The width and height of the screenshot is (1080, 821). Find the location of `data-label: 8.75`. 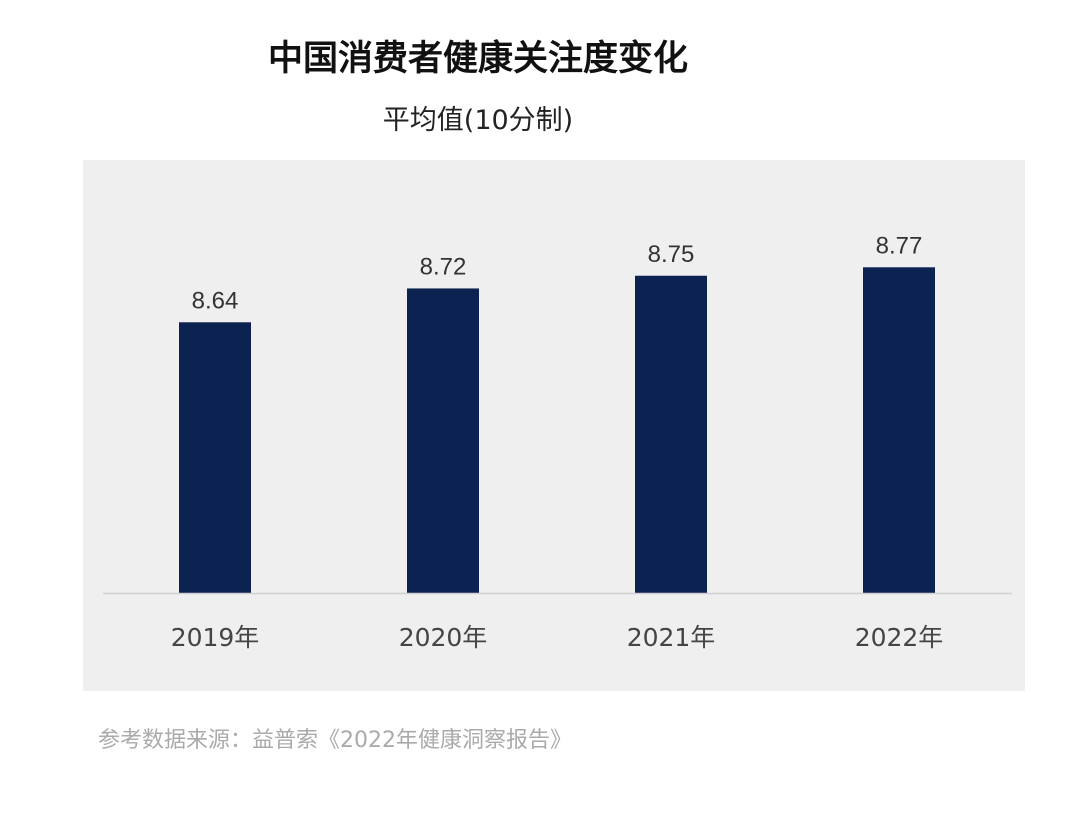

data-label: 8.75 is located at coordinates (671, 254).